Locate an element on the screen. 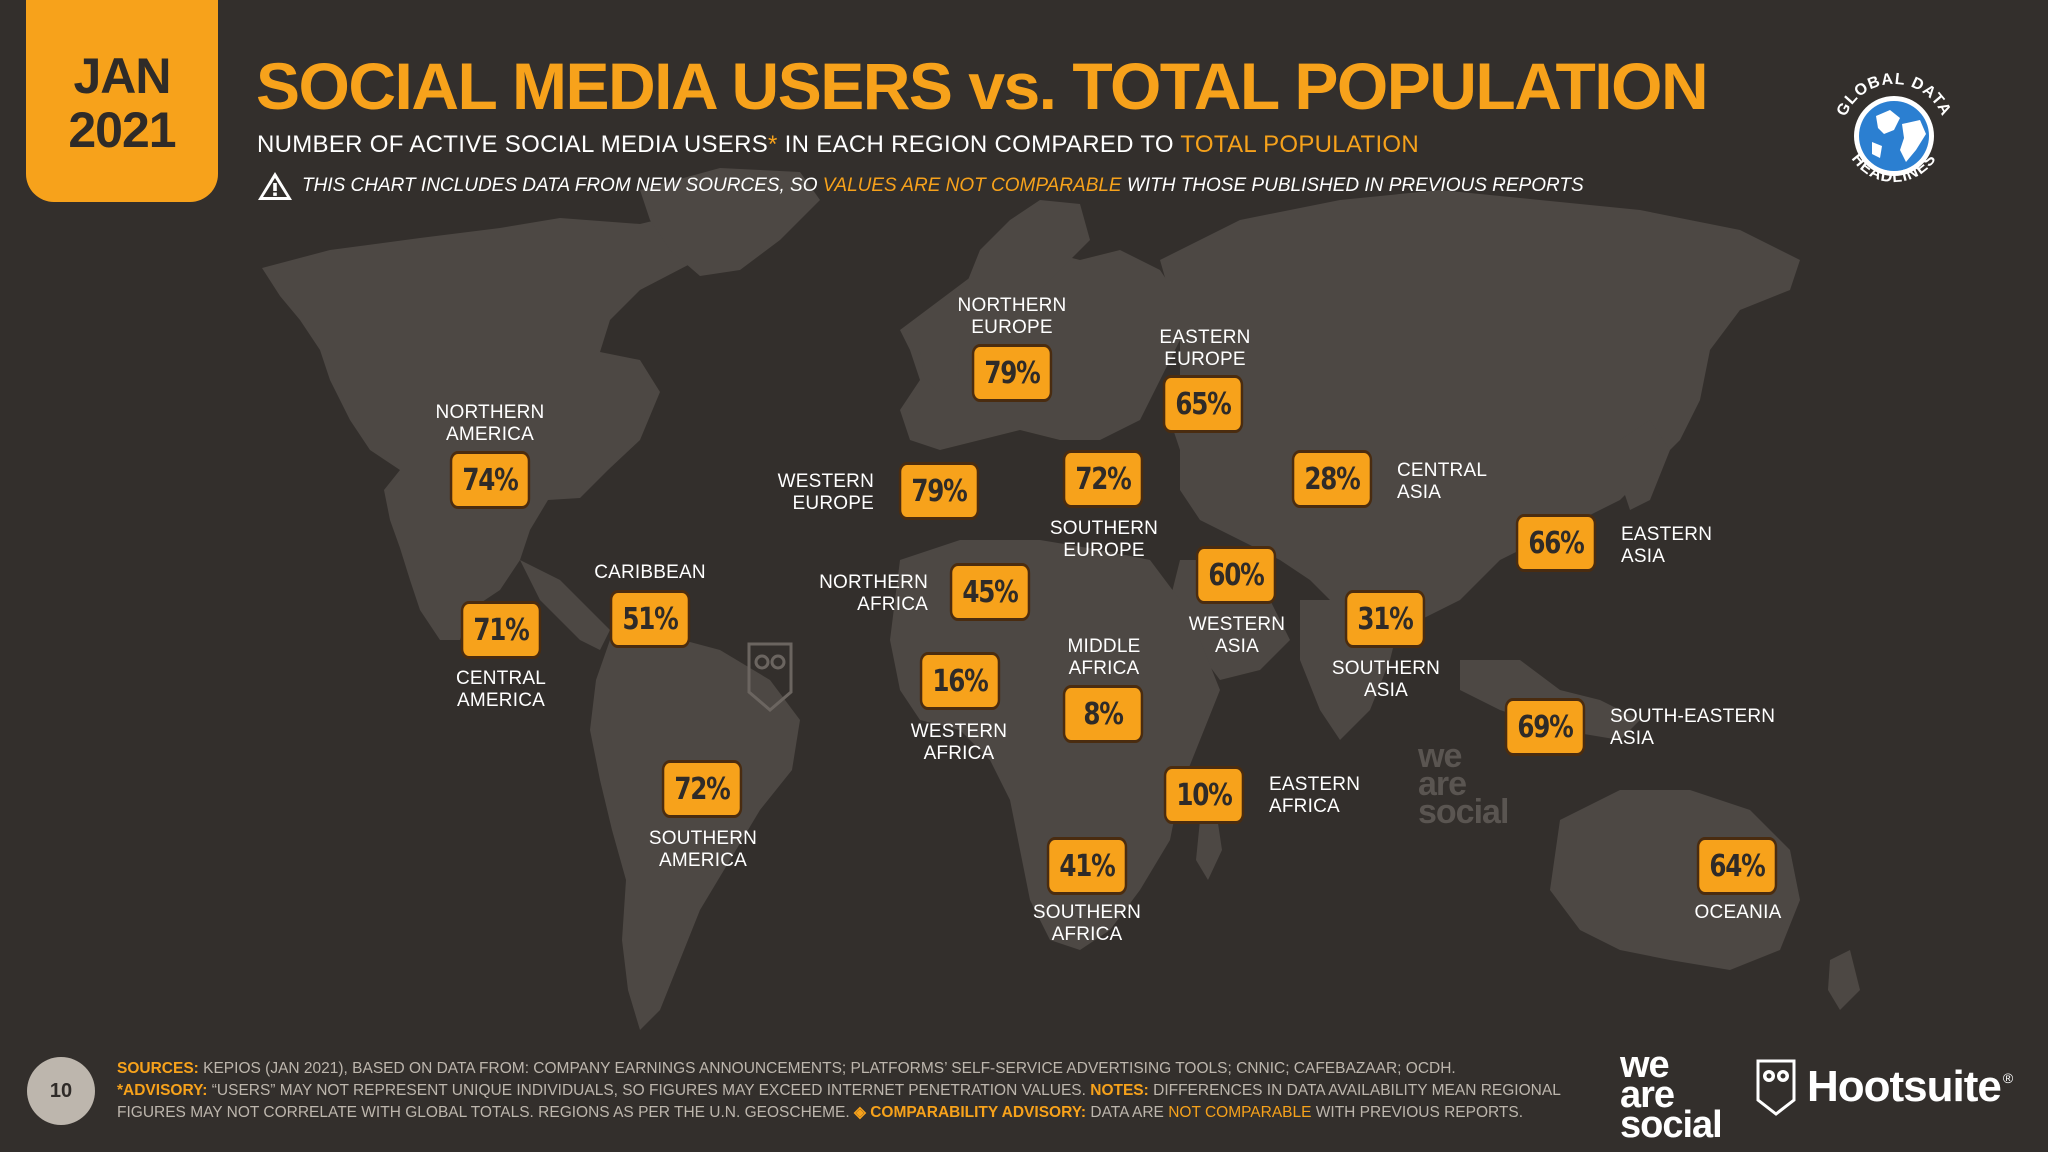 Image resolution: width=2048 pixels, height=1152 pixels. comparability-text-2: WITH PREVIOUS REPORTS. is located at coordinates (1417, 1112).